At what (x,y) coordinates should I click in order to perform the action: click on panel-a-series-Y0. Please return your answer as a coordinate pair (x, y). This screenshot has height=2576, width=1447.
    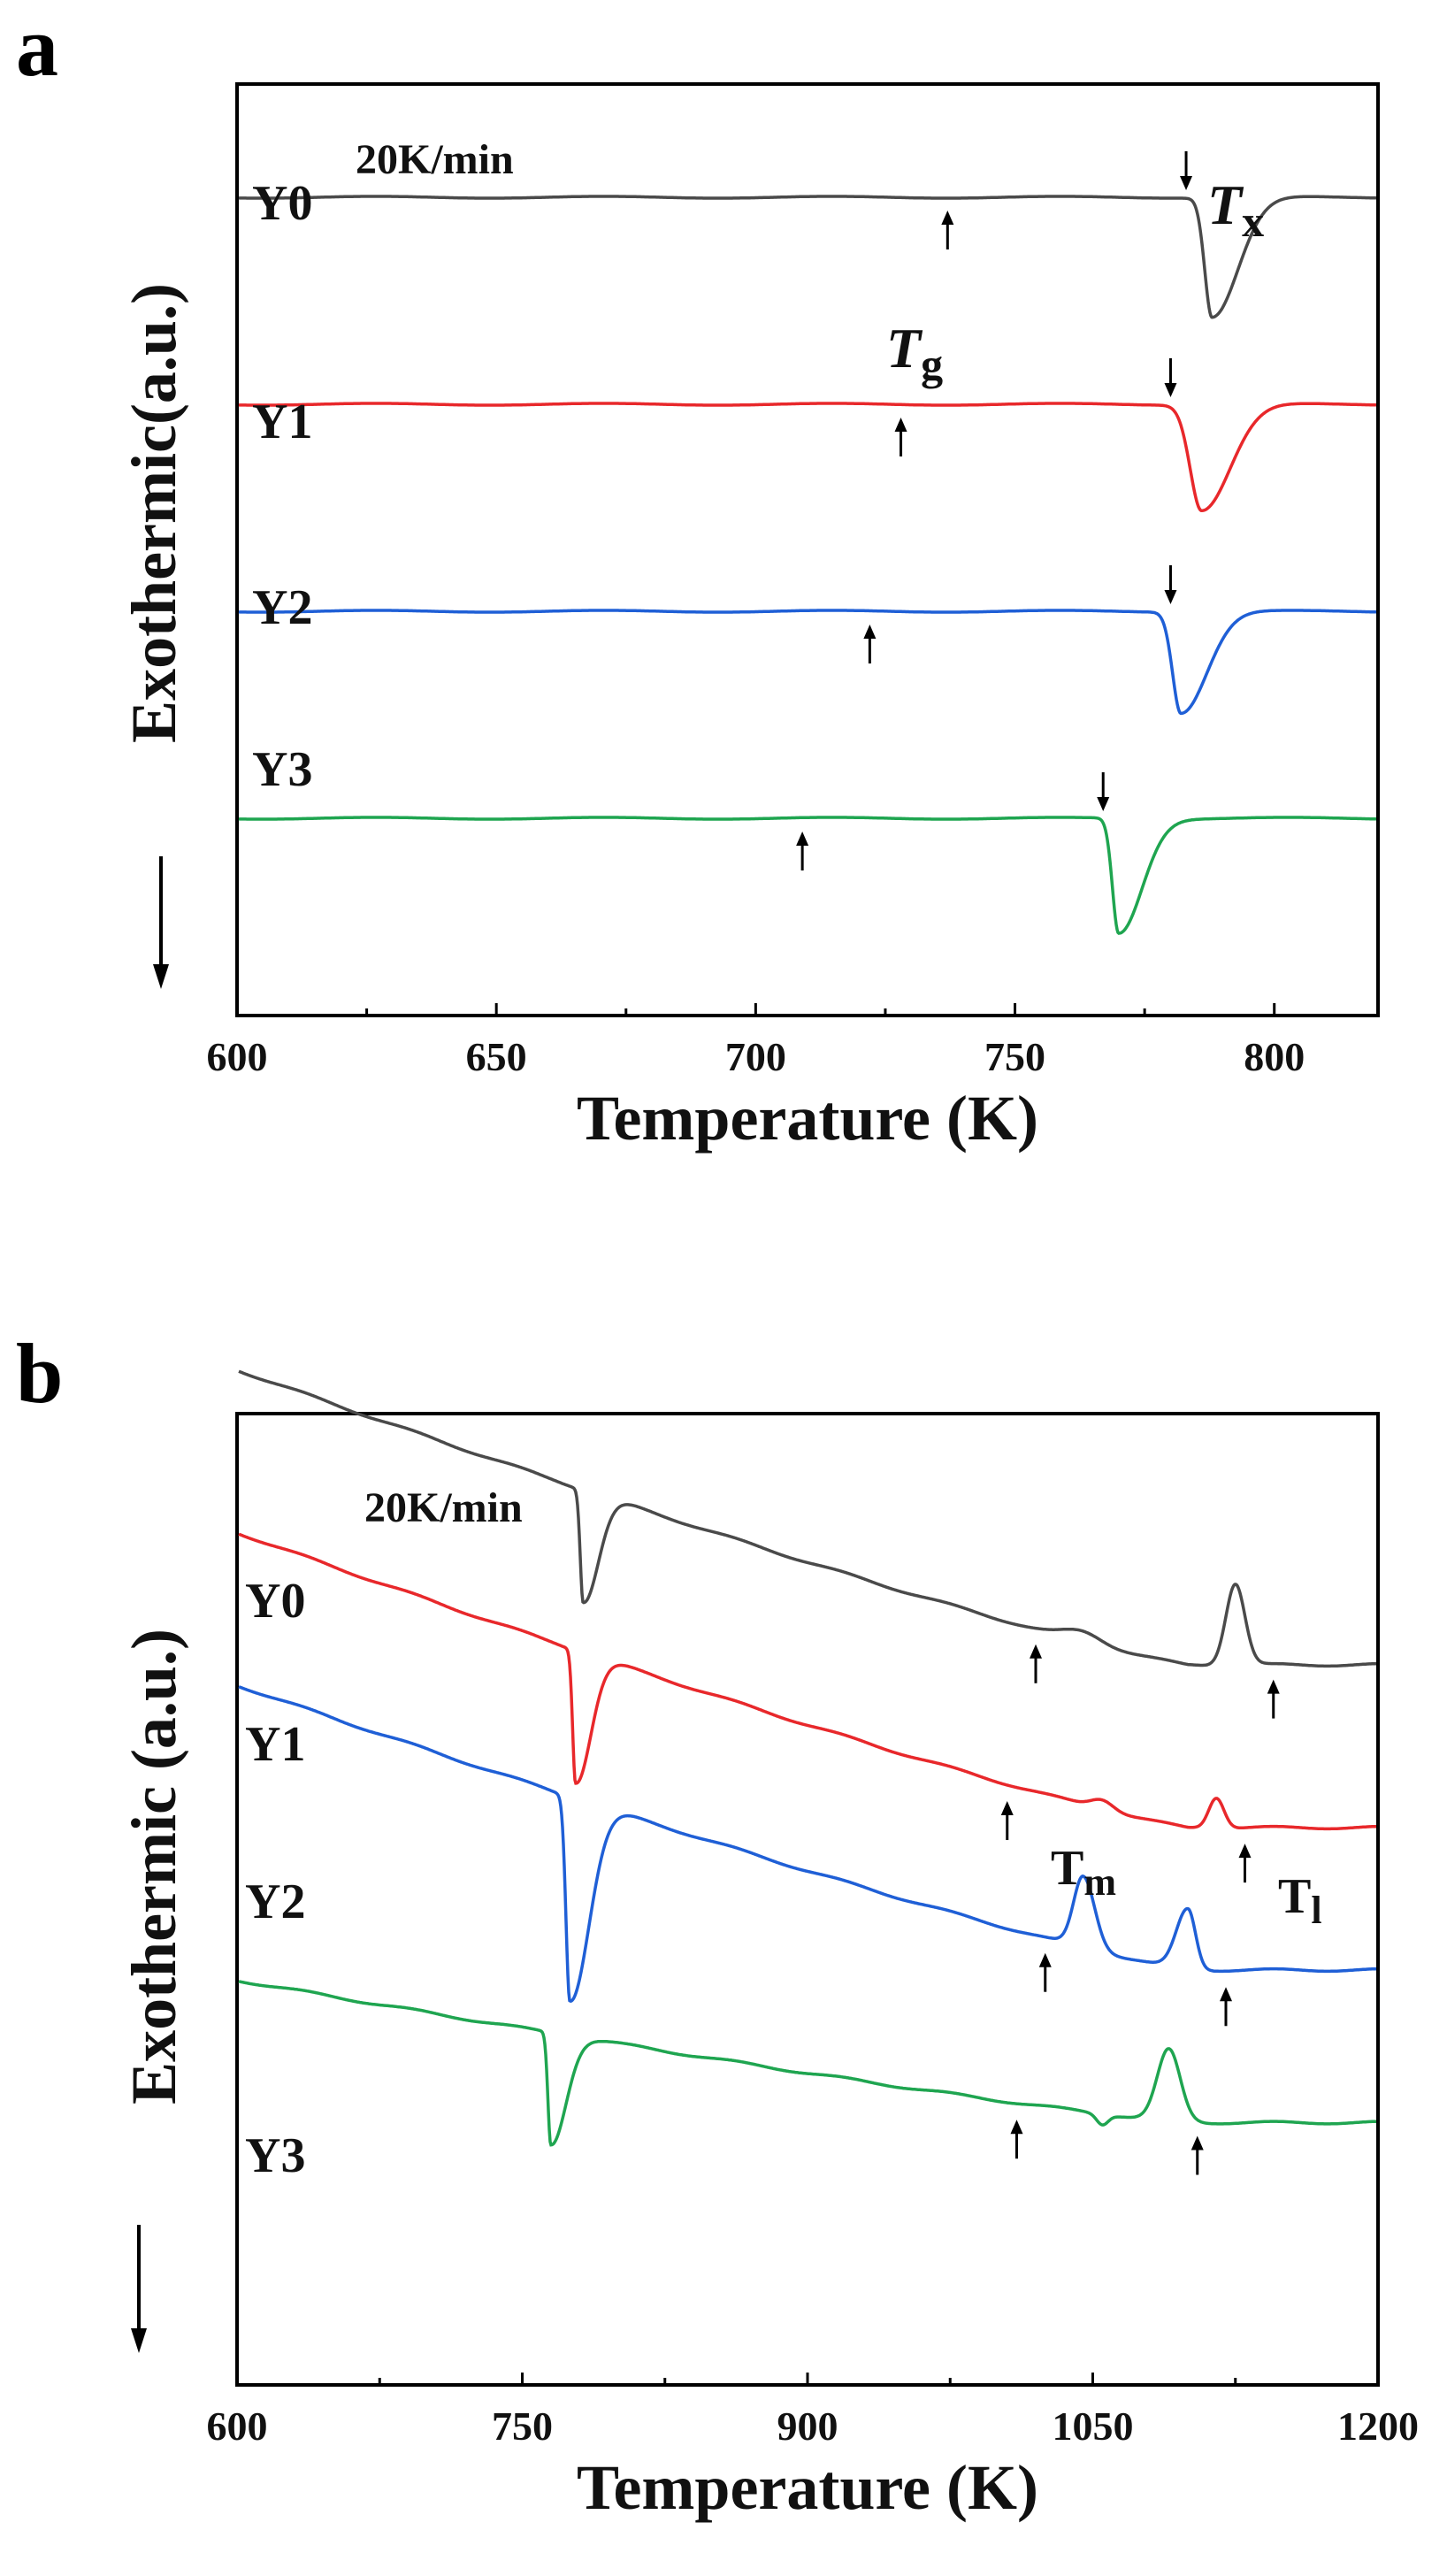
    Looking at the image, I should click on (807, 257).